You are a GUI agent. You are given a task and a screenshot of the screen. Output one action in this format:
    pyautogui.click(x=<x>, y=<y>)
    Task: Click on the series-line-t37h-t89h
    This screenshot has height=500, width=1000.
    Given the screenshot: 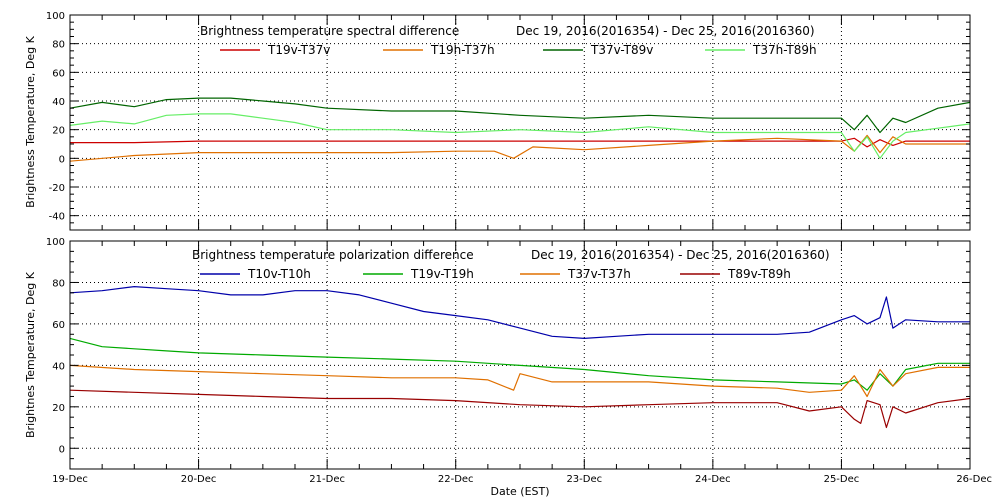 What is the action you would take?
    pyautogui.click(x=520, y=136)
    